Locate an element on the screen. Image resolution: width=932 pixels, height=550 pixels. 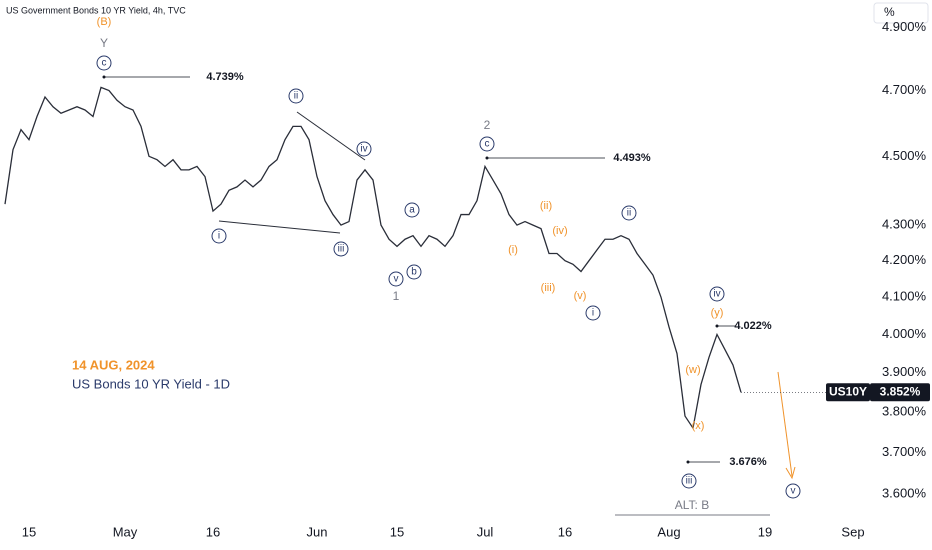
wave-label: (w) is located at coordinates (692, 370).